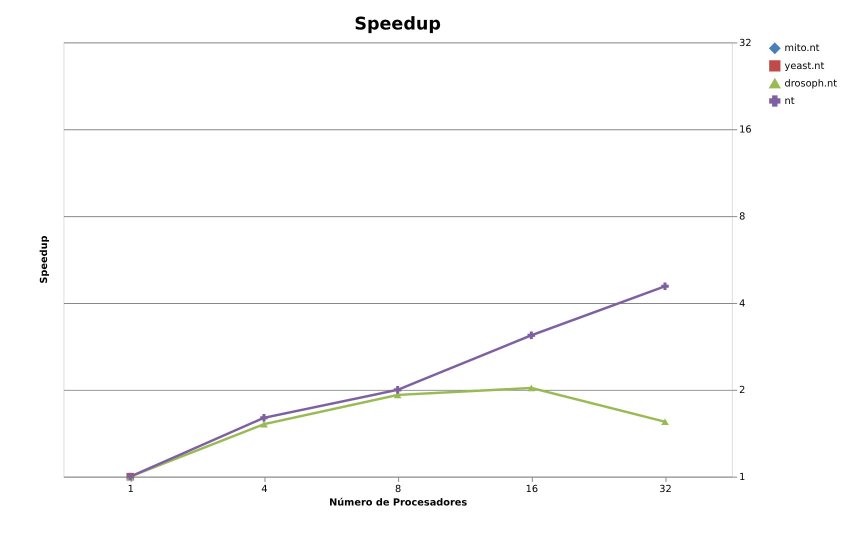 The height and width of the screenshot is (556, 847). Describe the element at coordinates (742, 304) in the screenshot. I see `y-tick-label: 4` at that location.